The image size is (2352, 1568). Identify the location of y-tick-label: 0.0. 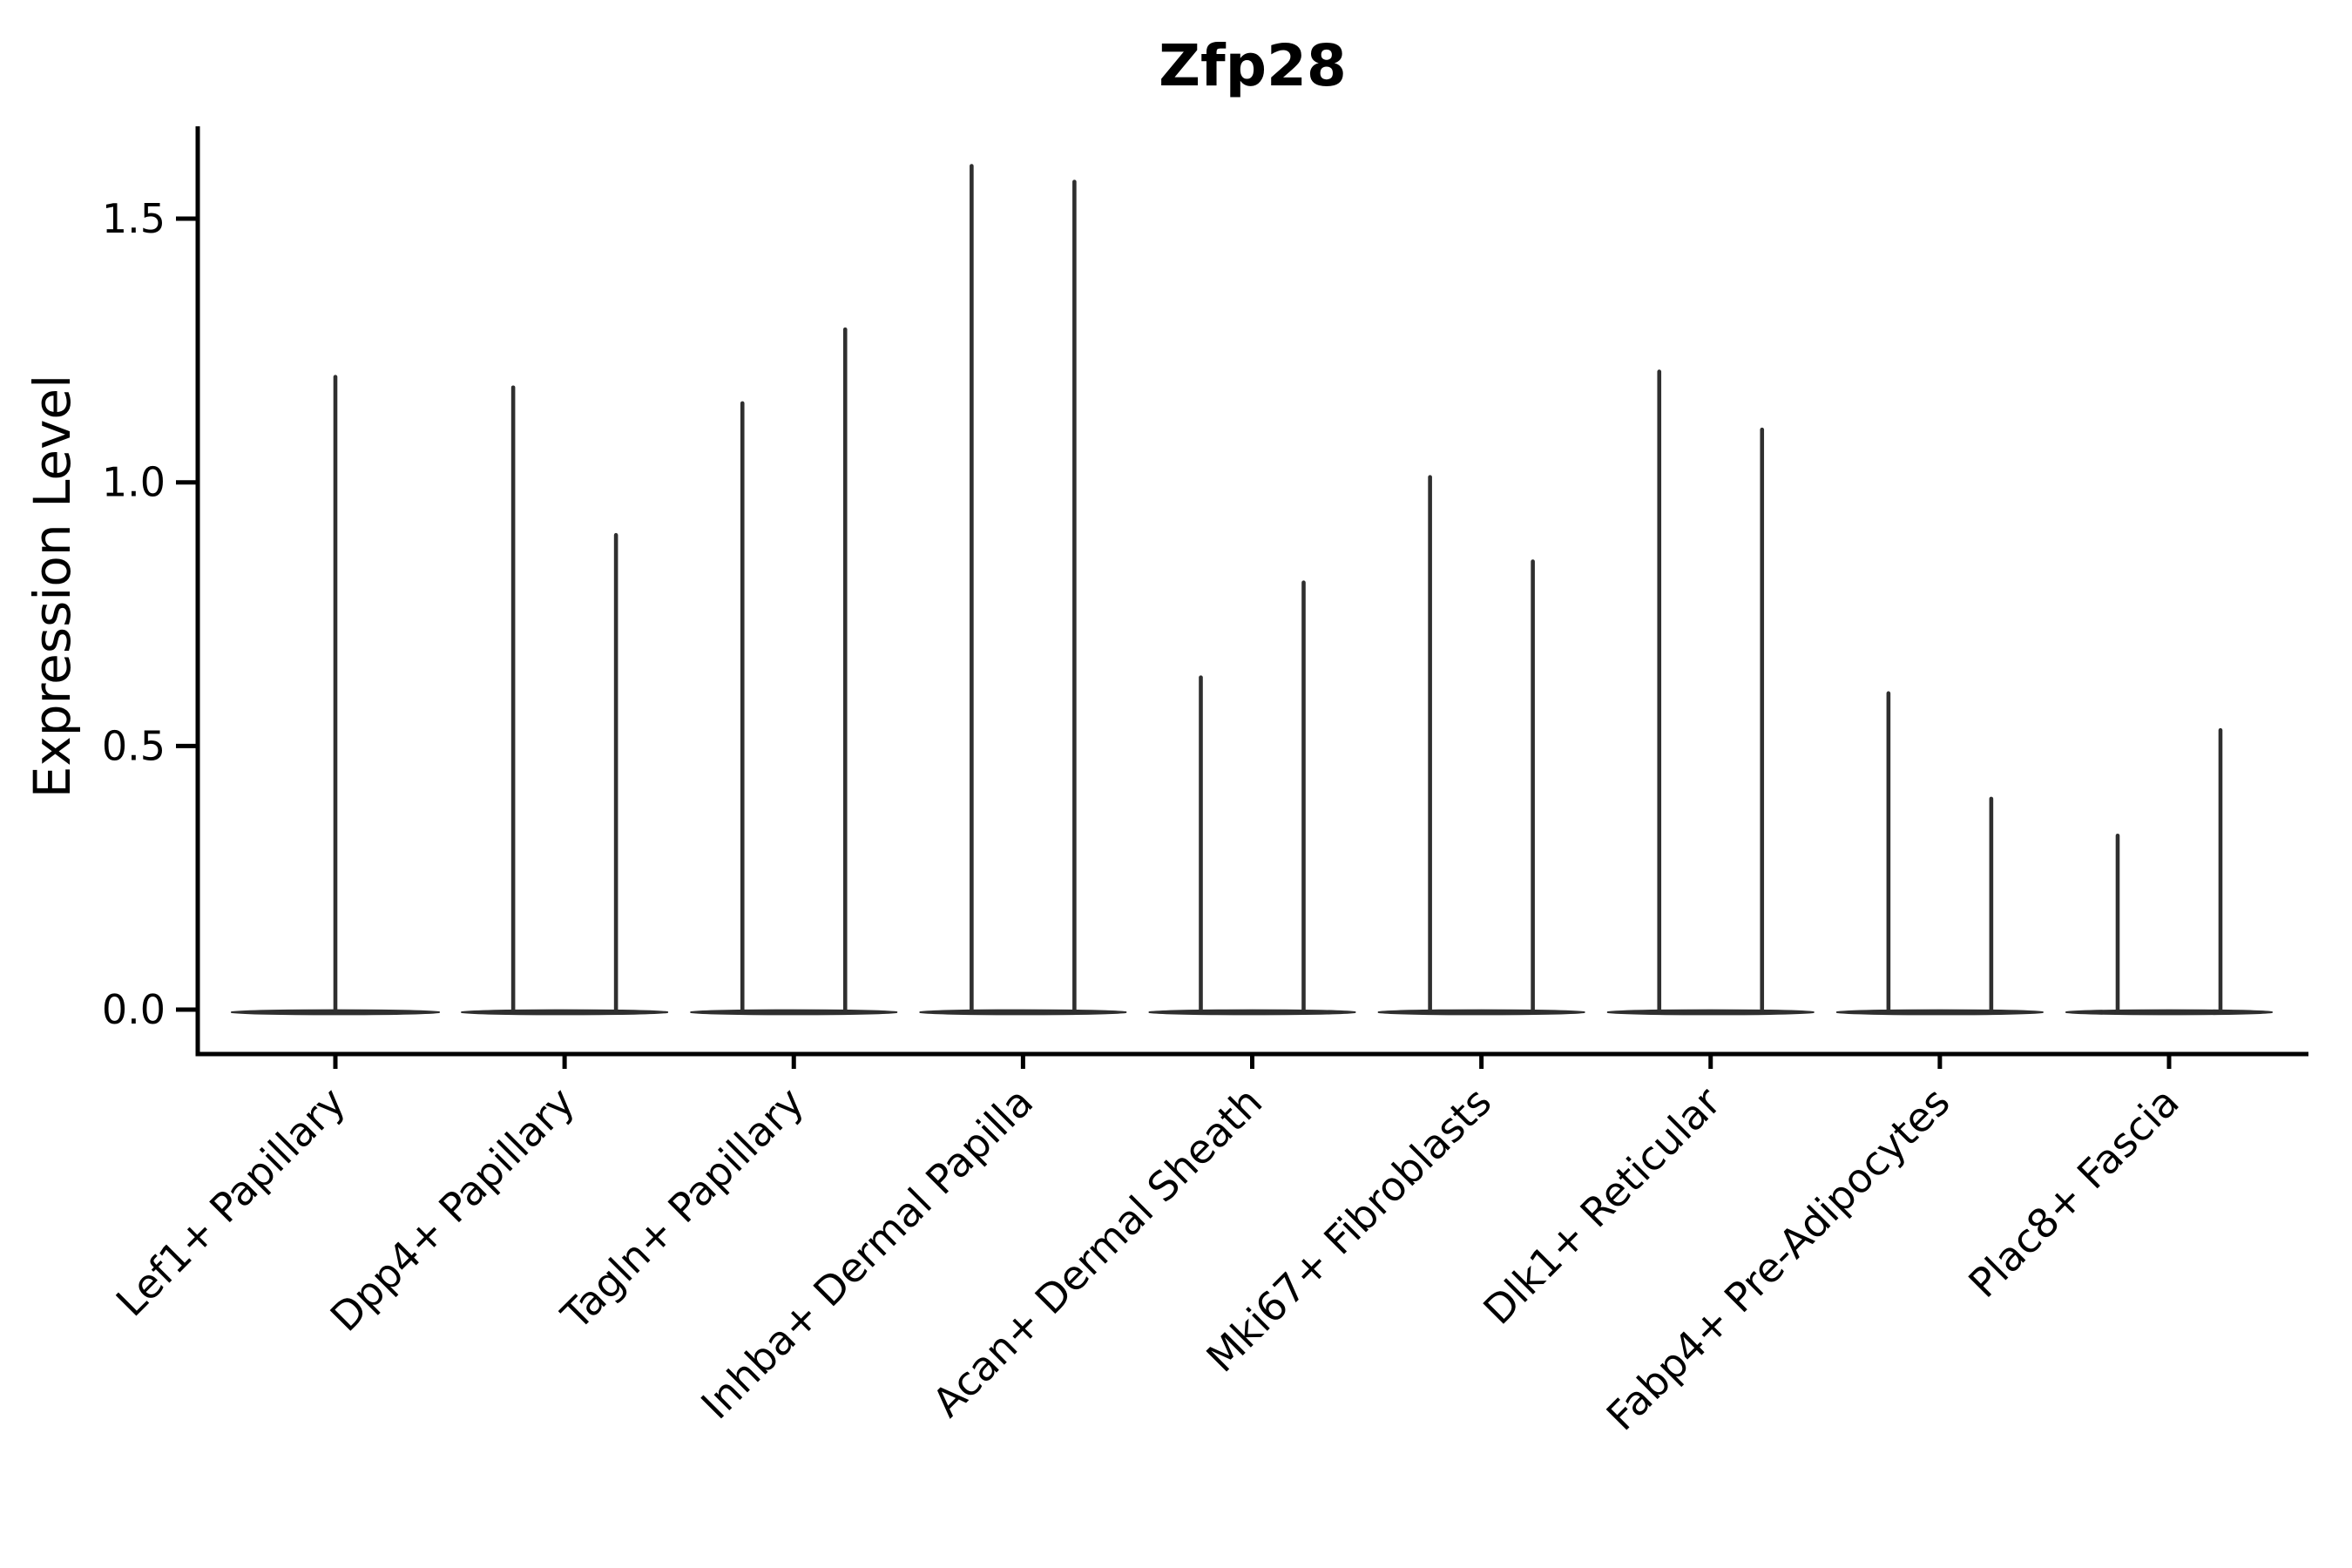
(134, 1009).